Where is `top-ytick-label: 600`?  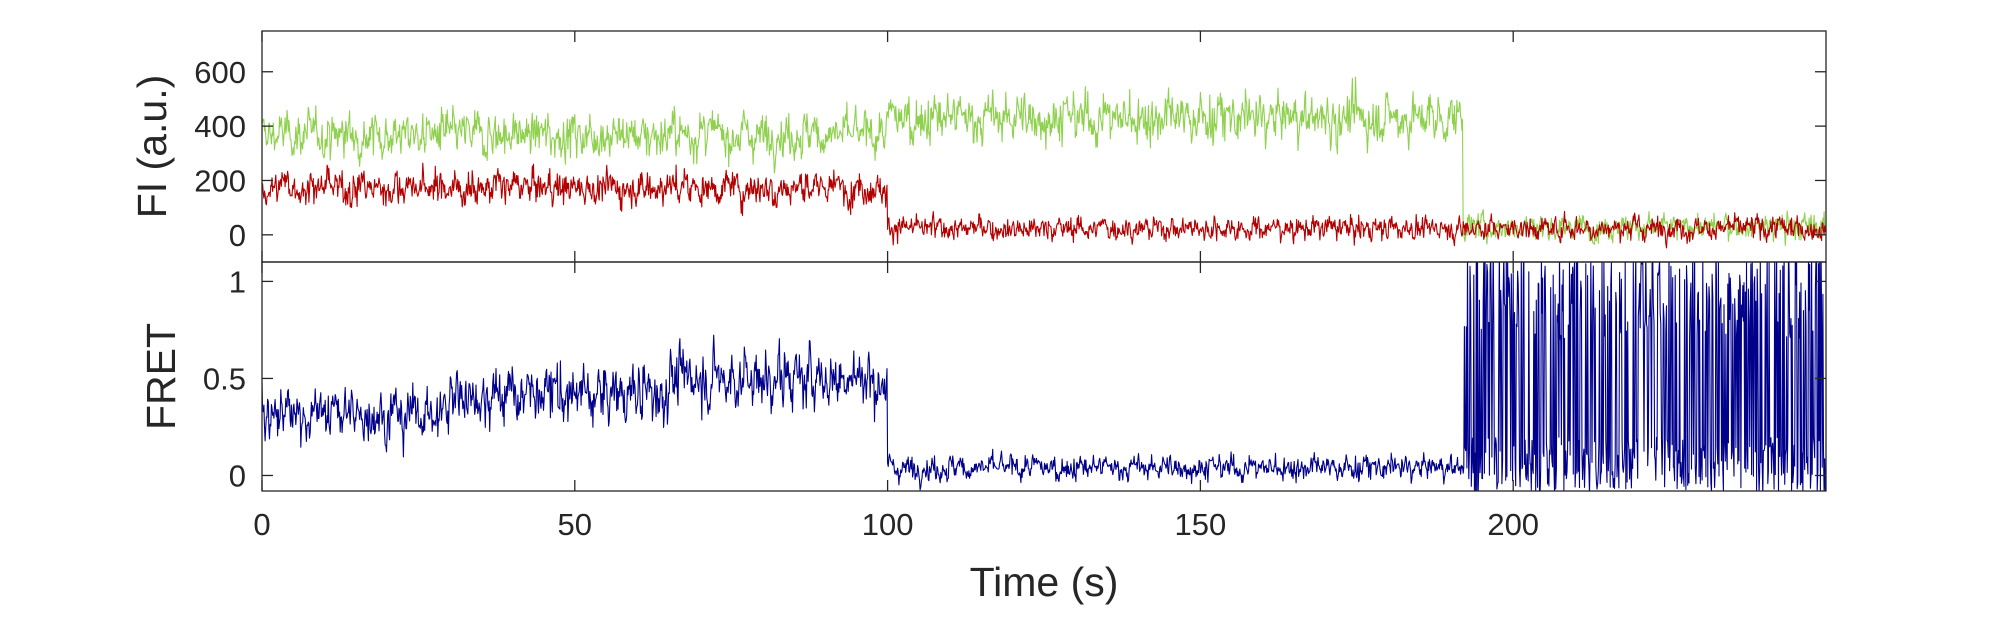 top-ytick-label: 600 is located at coordinates (220, 72).